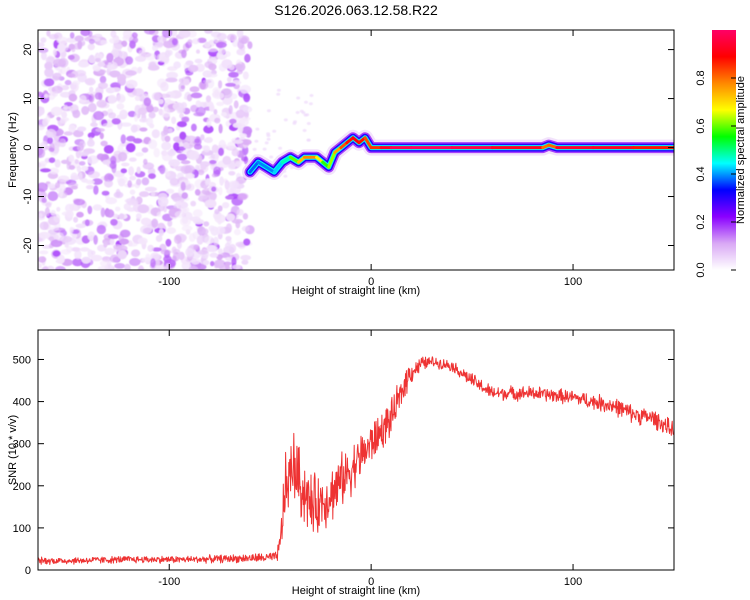 Image resolution: width=750 pixels, height=600 pixels. Describe the element at coordinates (169, 582) in the screenshot. I see `x-tick-label: -100` at that location.